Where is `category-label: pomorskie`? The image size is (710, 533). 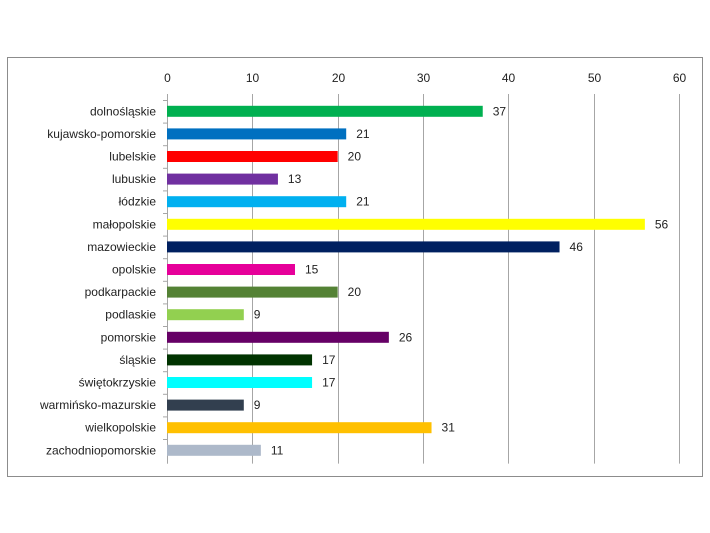
category-label: pomorskie is located at coordinates (129, 337).